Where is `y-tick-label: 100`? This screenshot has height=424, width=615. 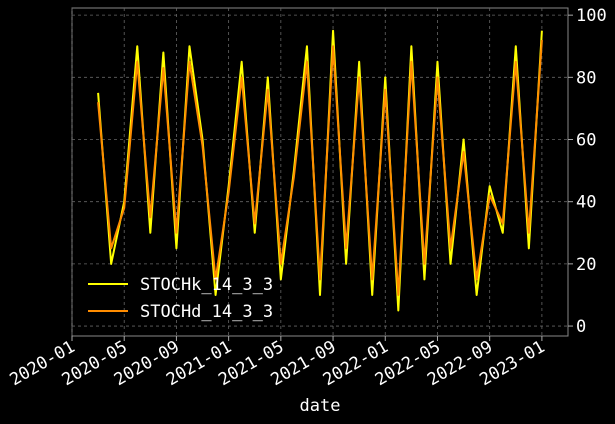 y-tick-label: 100 is located at coordinates (591, 16).